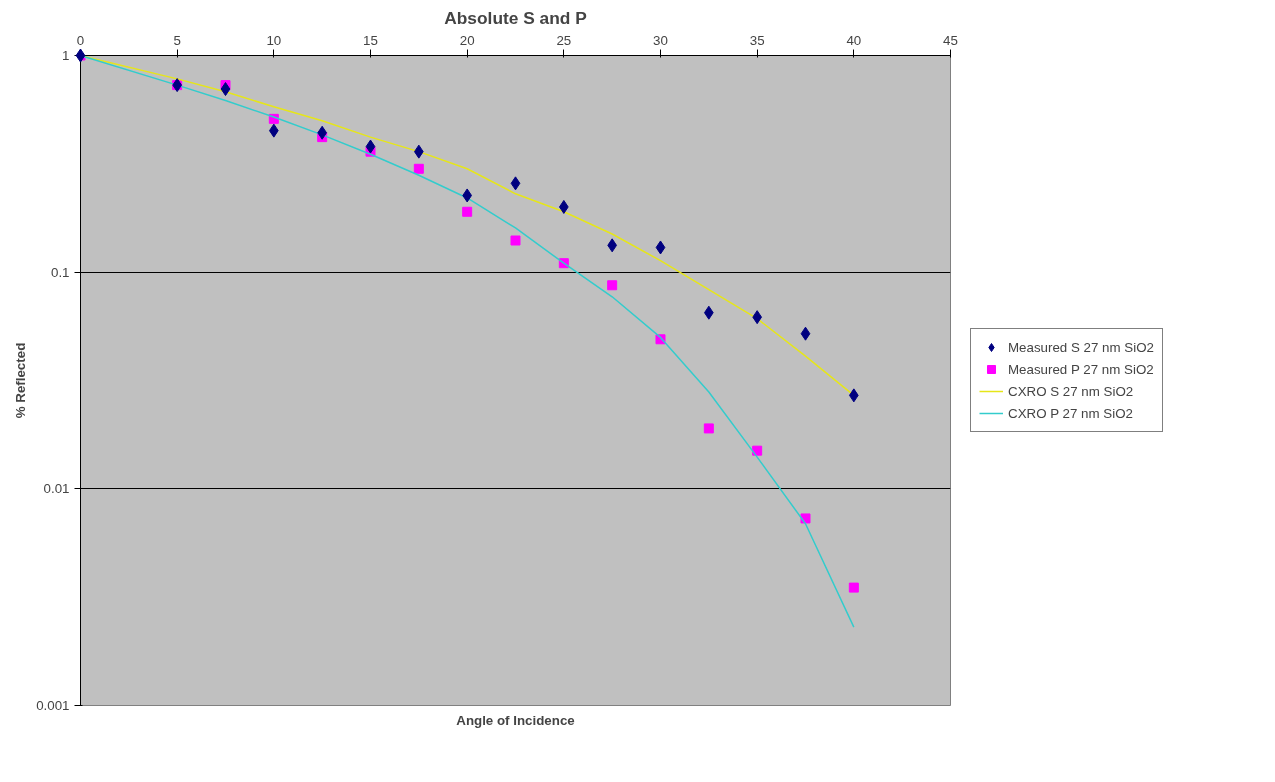  What do you see at coordinates (1071, 391) in the screenshot?
I see `legend-label: CXRO S 27 nm SiO2` at bounding box center [1071, 391].